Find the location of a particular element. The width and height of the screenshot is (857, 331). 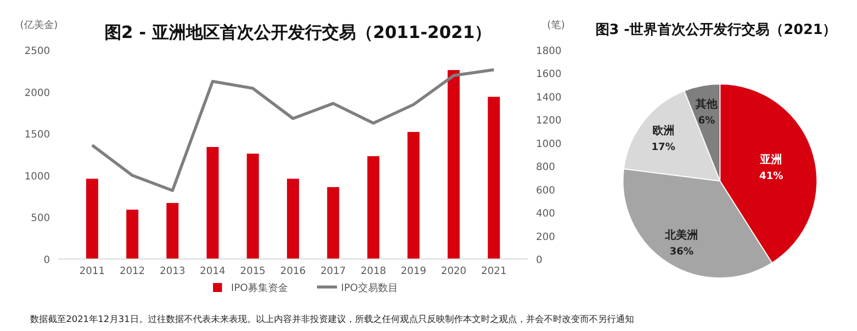

y2-axis-title: (笔) is located at coordinates (556, 25).